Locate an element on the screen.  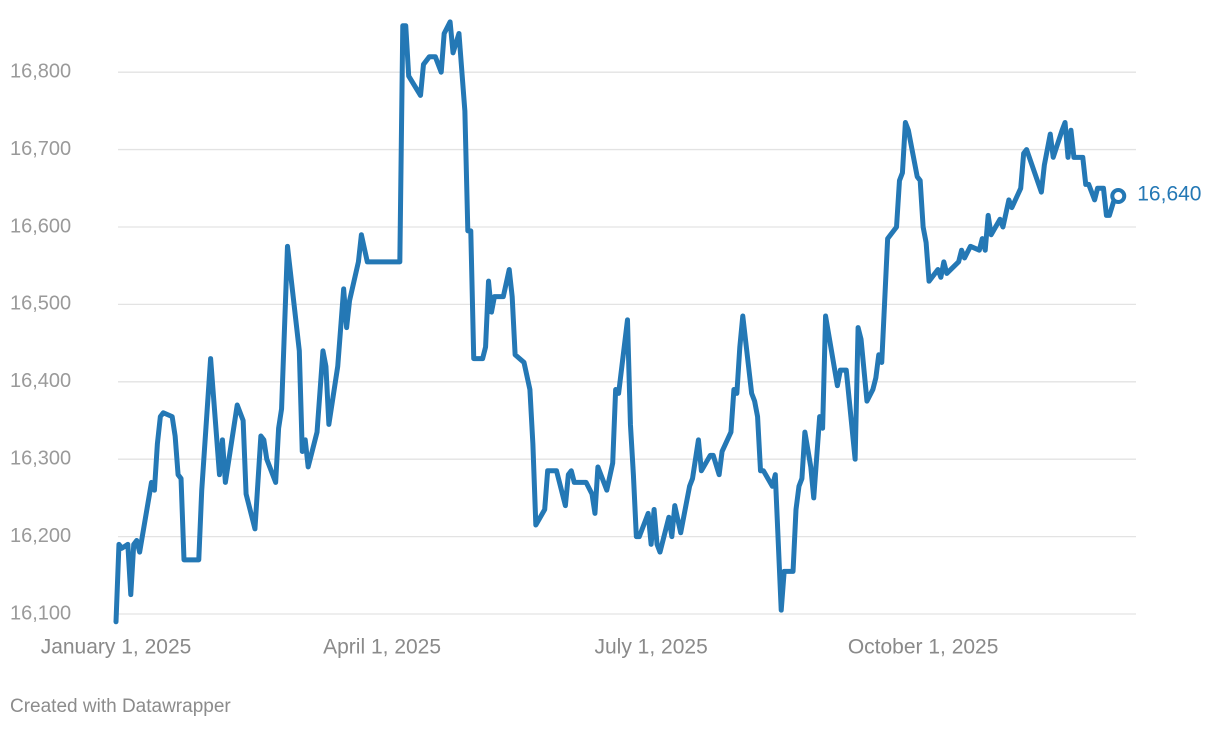
y-tick-label: 16,300 is located at coordinates (40, 458).